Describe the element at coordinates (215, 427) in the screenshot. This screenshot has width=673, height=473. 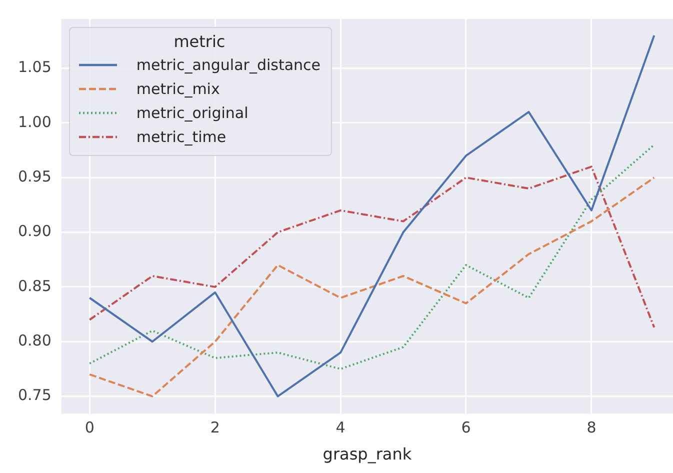
I see `x-tick-label: 2` at that location.